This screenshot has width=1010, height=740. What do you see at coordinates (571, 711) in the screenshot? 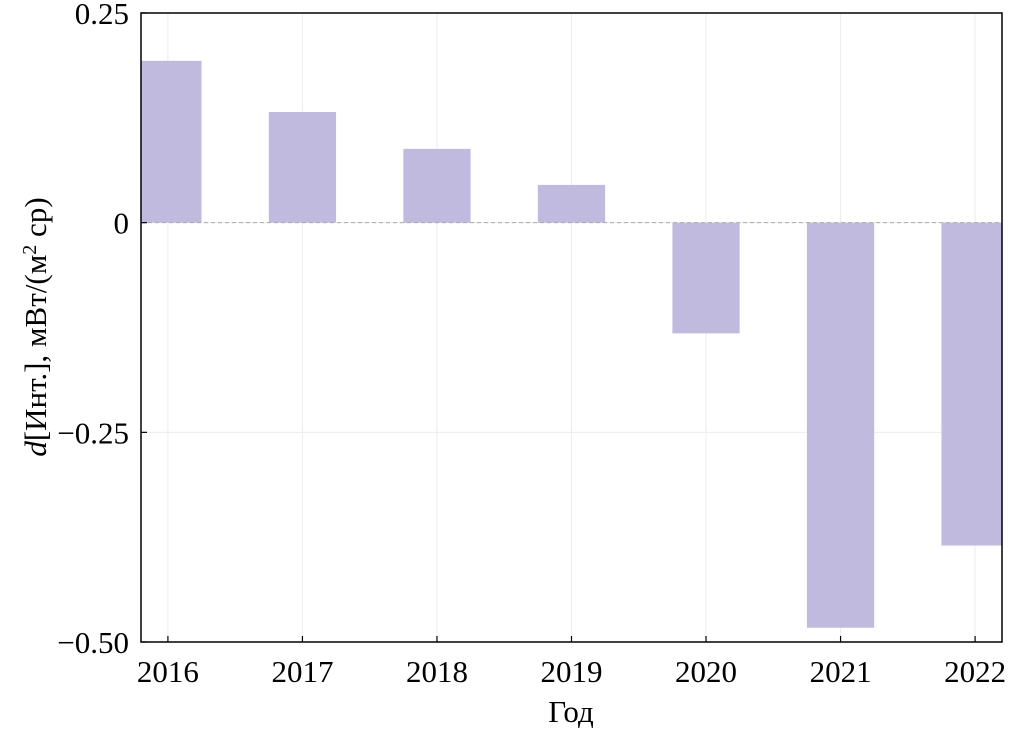
I see `x-axis-label: Год` at bounding box center [571, 711].